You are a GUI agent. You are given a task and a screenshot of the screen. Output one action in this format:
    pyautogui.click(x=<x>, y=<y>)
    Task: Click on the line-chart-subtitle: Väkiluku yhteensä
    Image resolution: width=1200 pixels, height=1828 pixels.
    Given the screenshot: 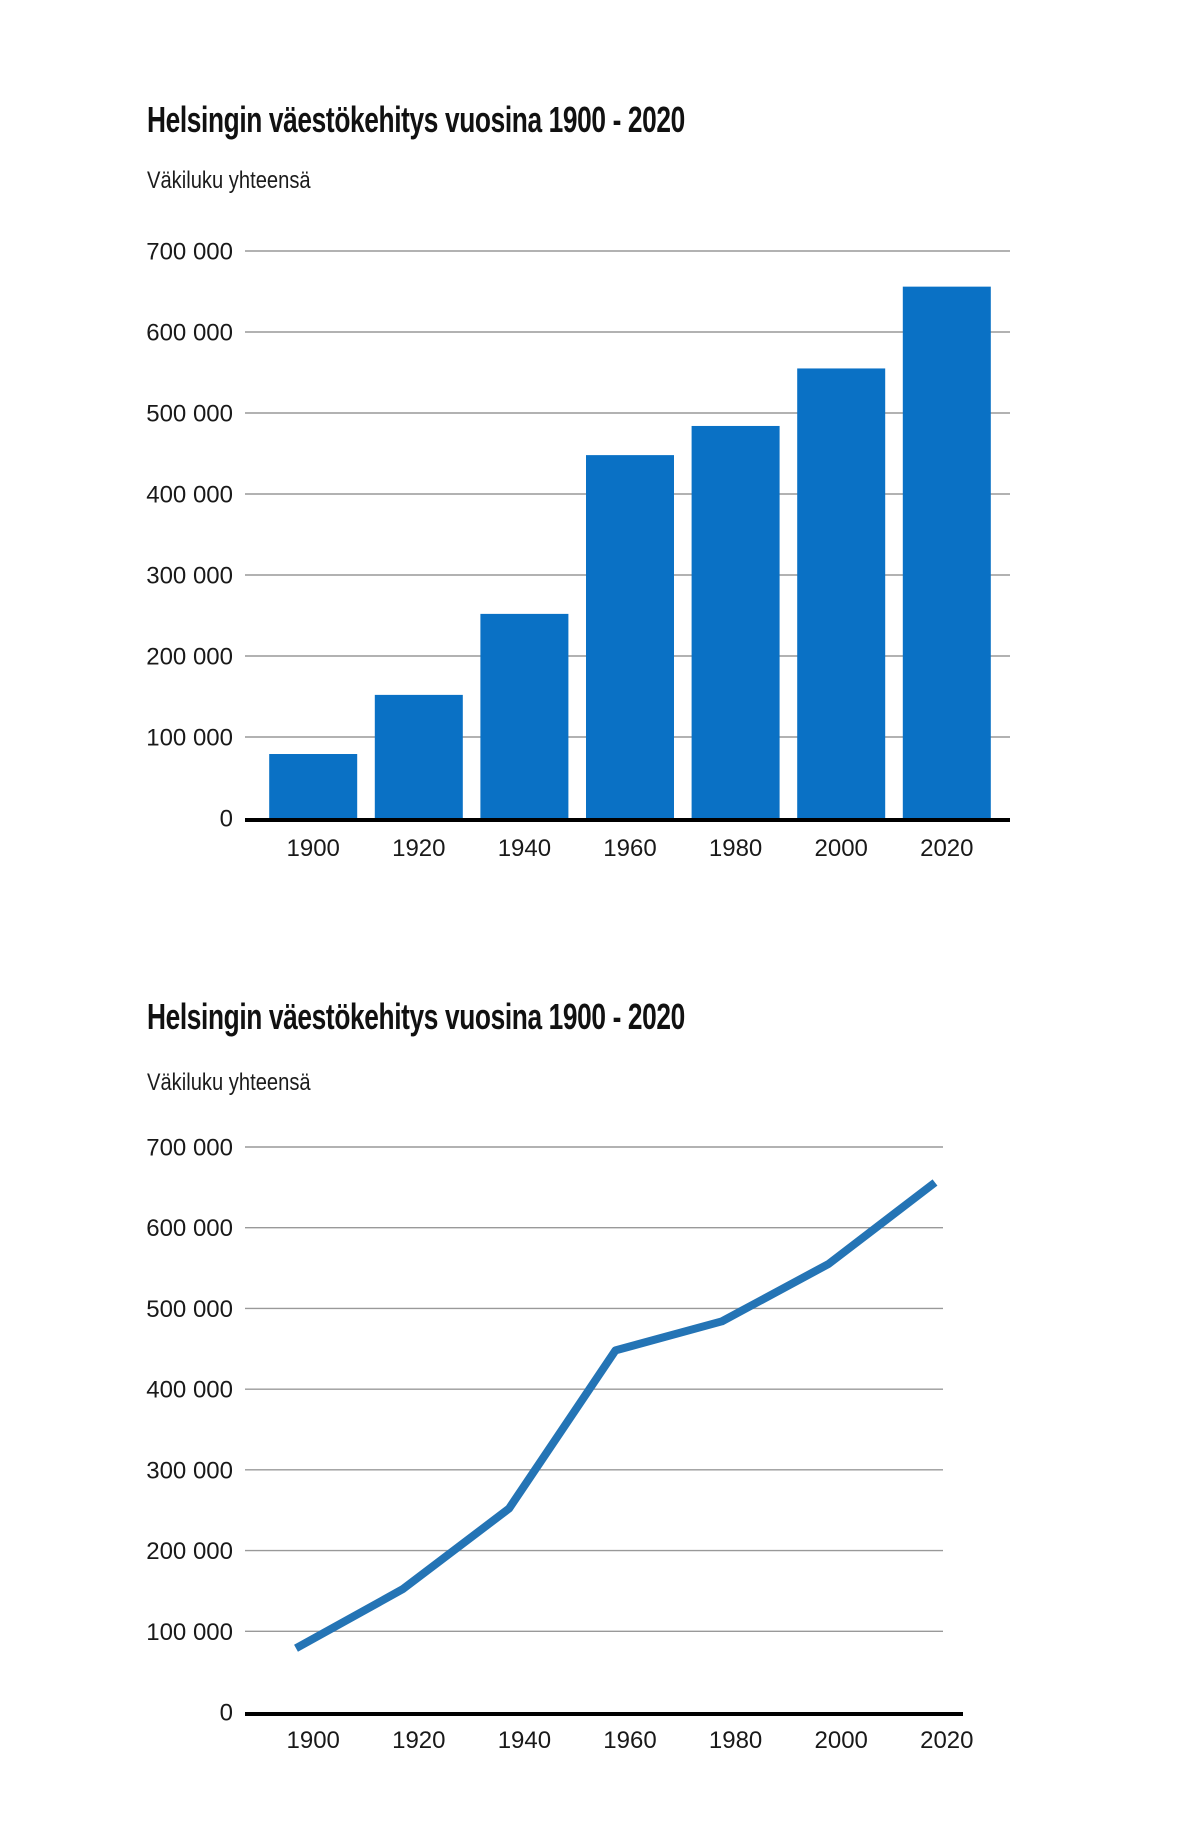 What is the action you would take?
    pyautogui.click(x=229, y=1082)
    